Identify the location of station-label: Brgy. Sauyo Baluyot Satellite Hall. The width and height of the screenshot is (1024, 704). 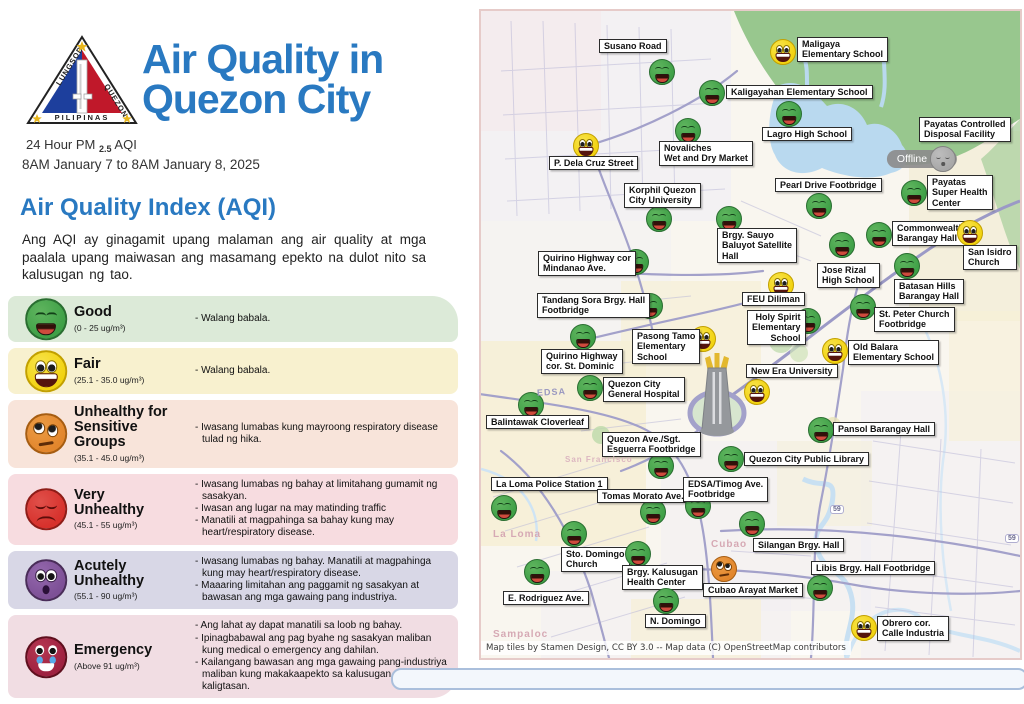
(757, 246).